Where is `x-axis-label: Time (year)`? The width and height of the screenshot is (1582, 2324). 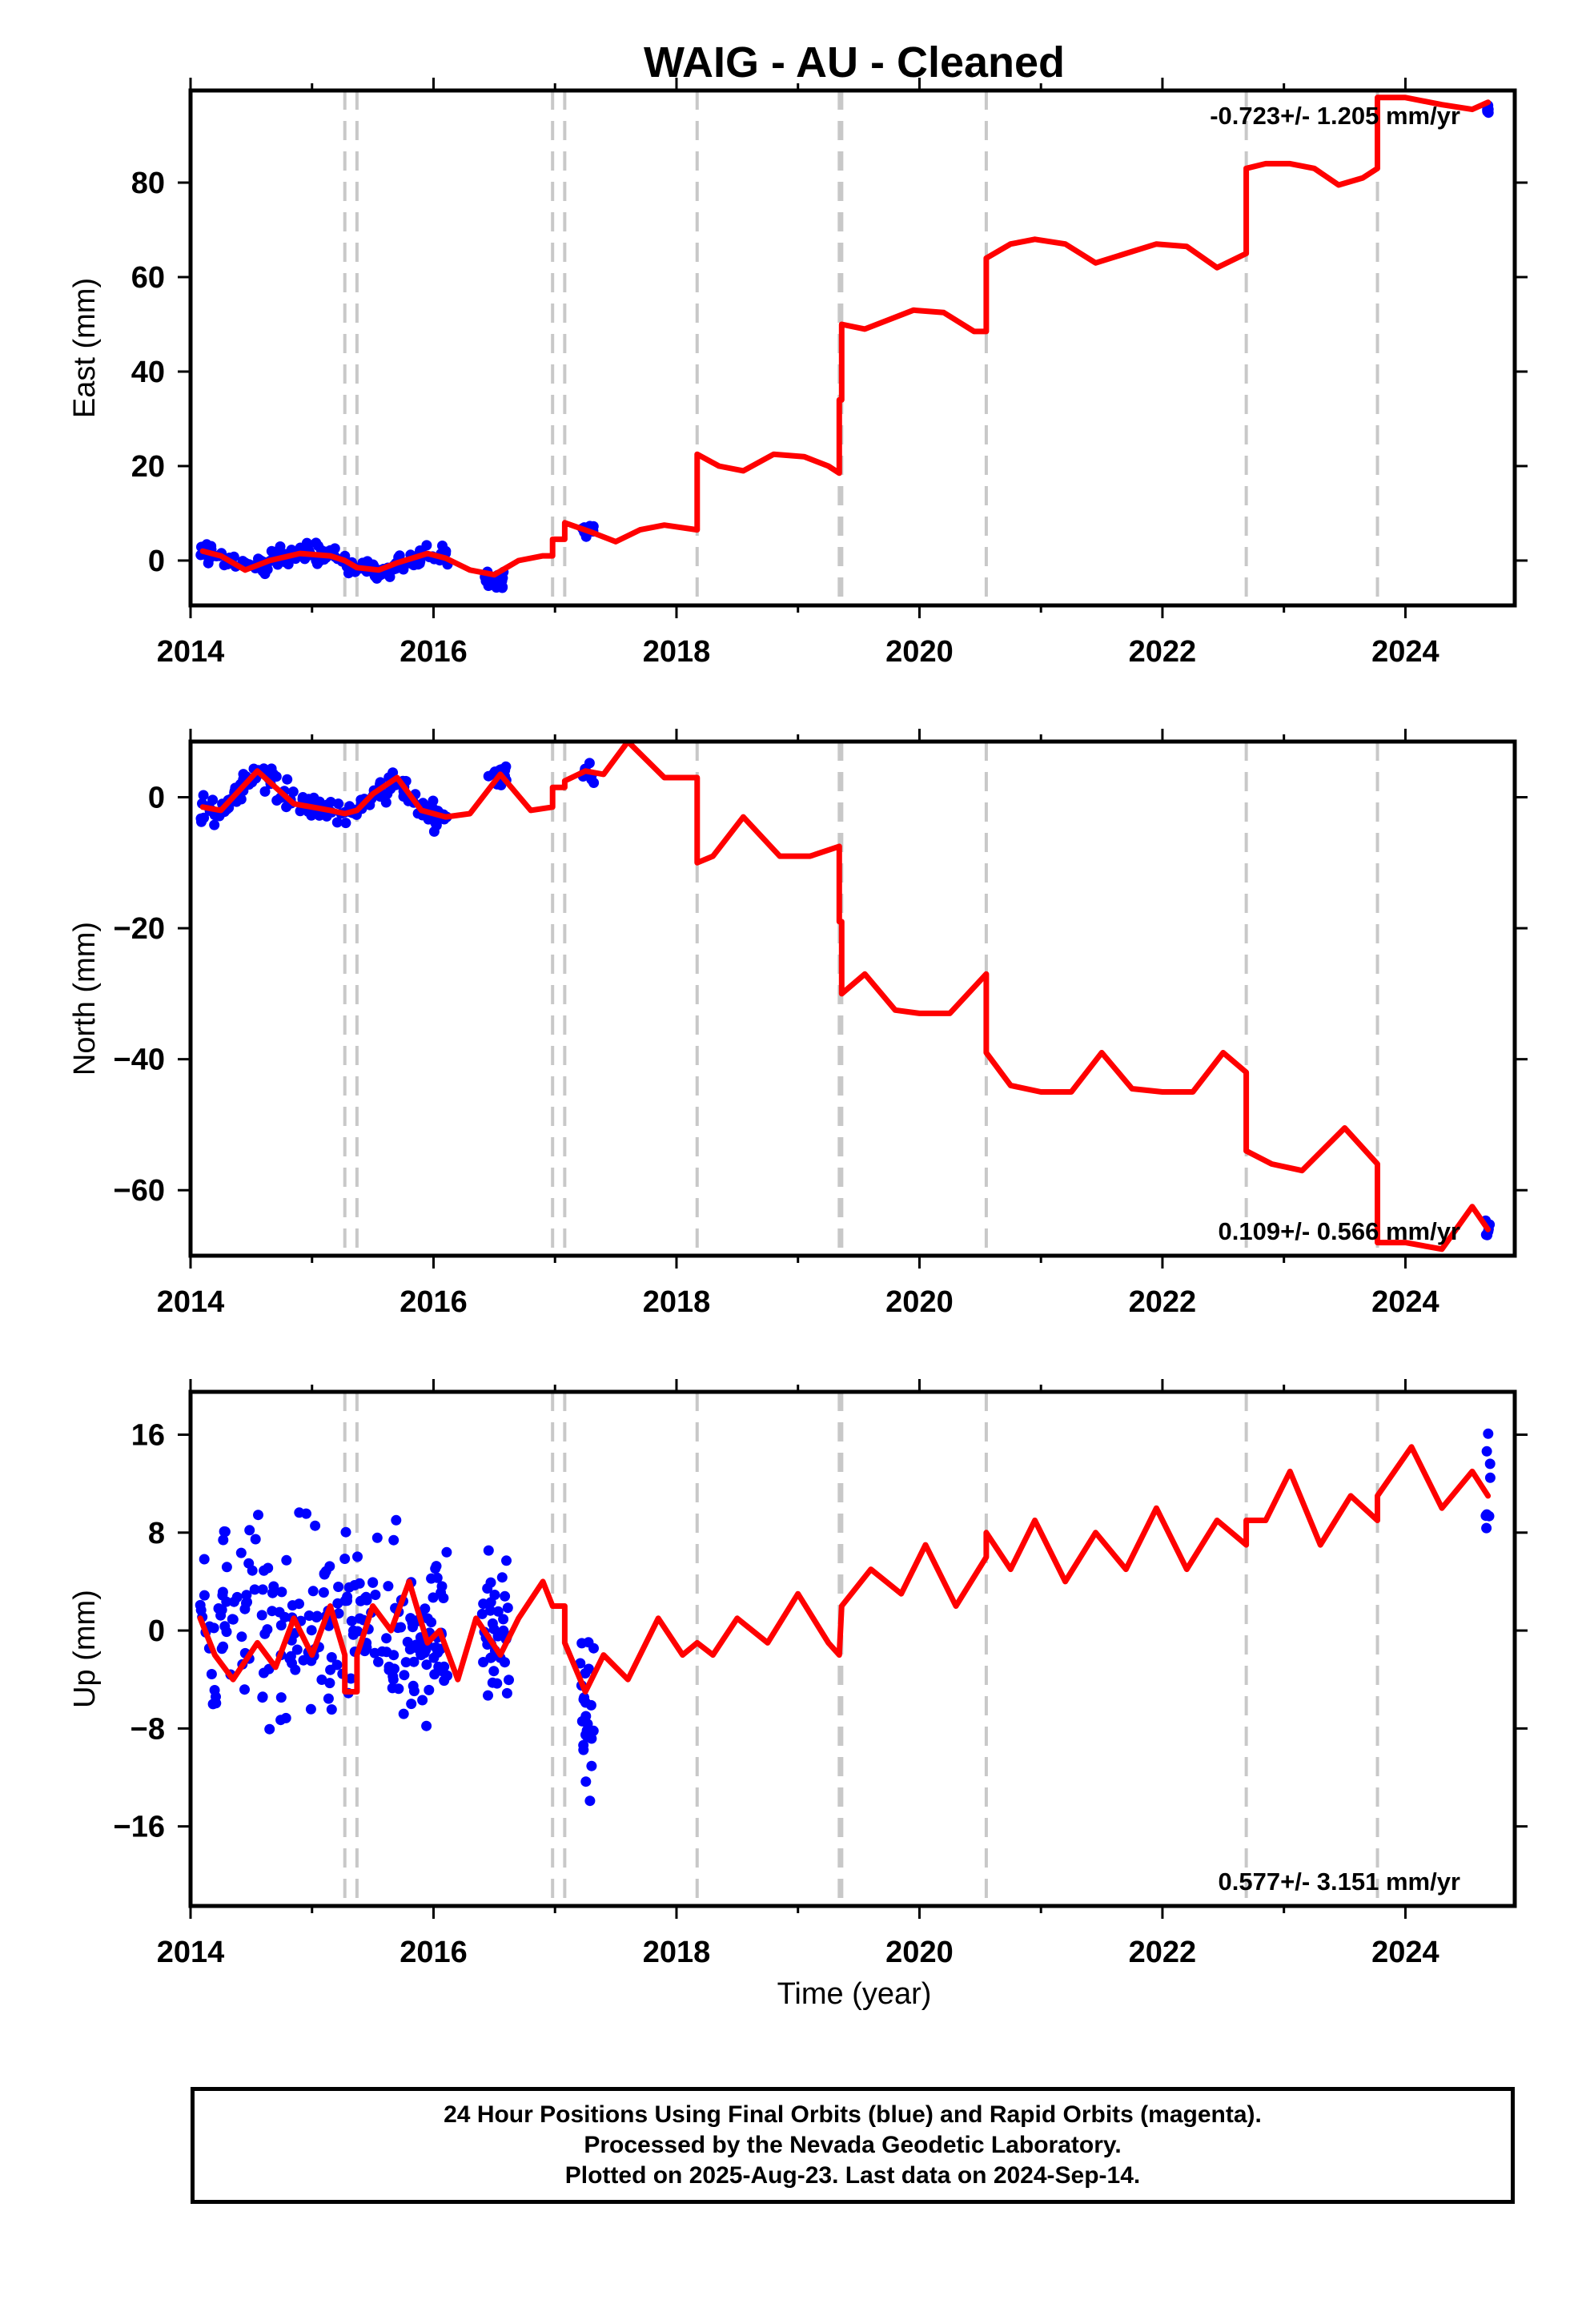
x-axis-label: Time (year) is located at coordinates (854, 1994).